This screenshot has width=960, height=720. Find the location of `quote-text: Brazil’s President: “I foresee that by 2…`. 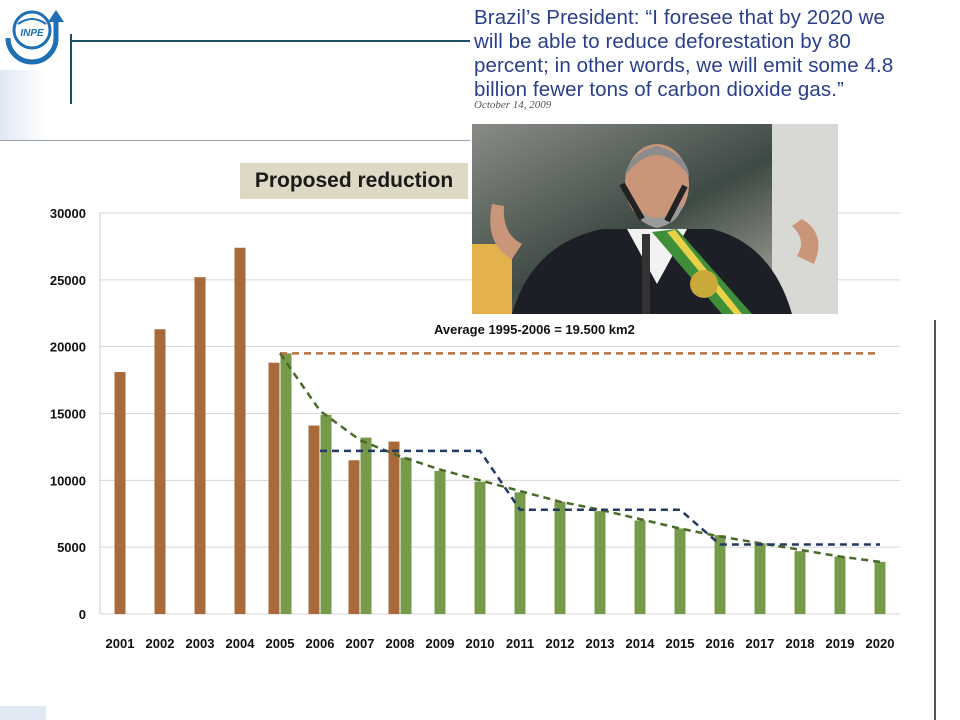

quote-text: Brazil’s President: “I foresee that by 2… is located at coordinates (717, 54).